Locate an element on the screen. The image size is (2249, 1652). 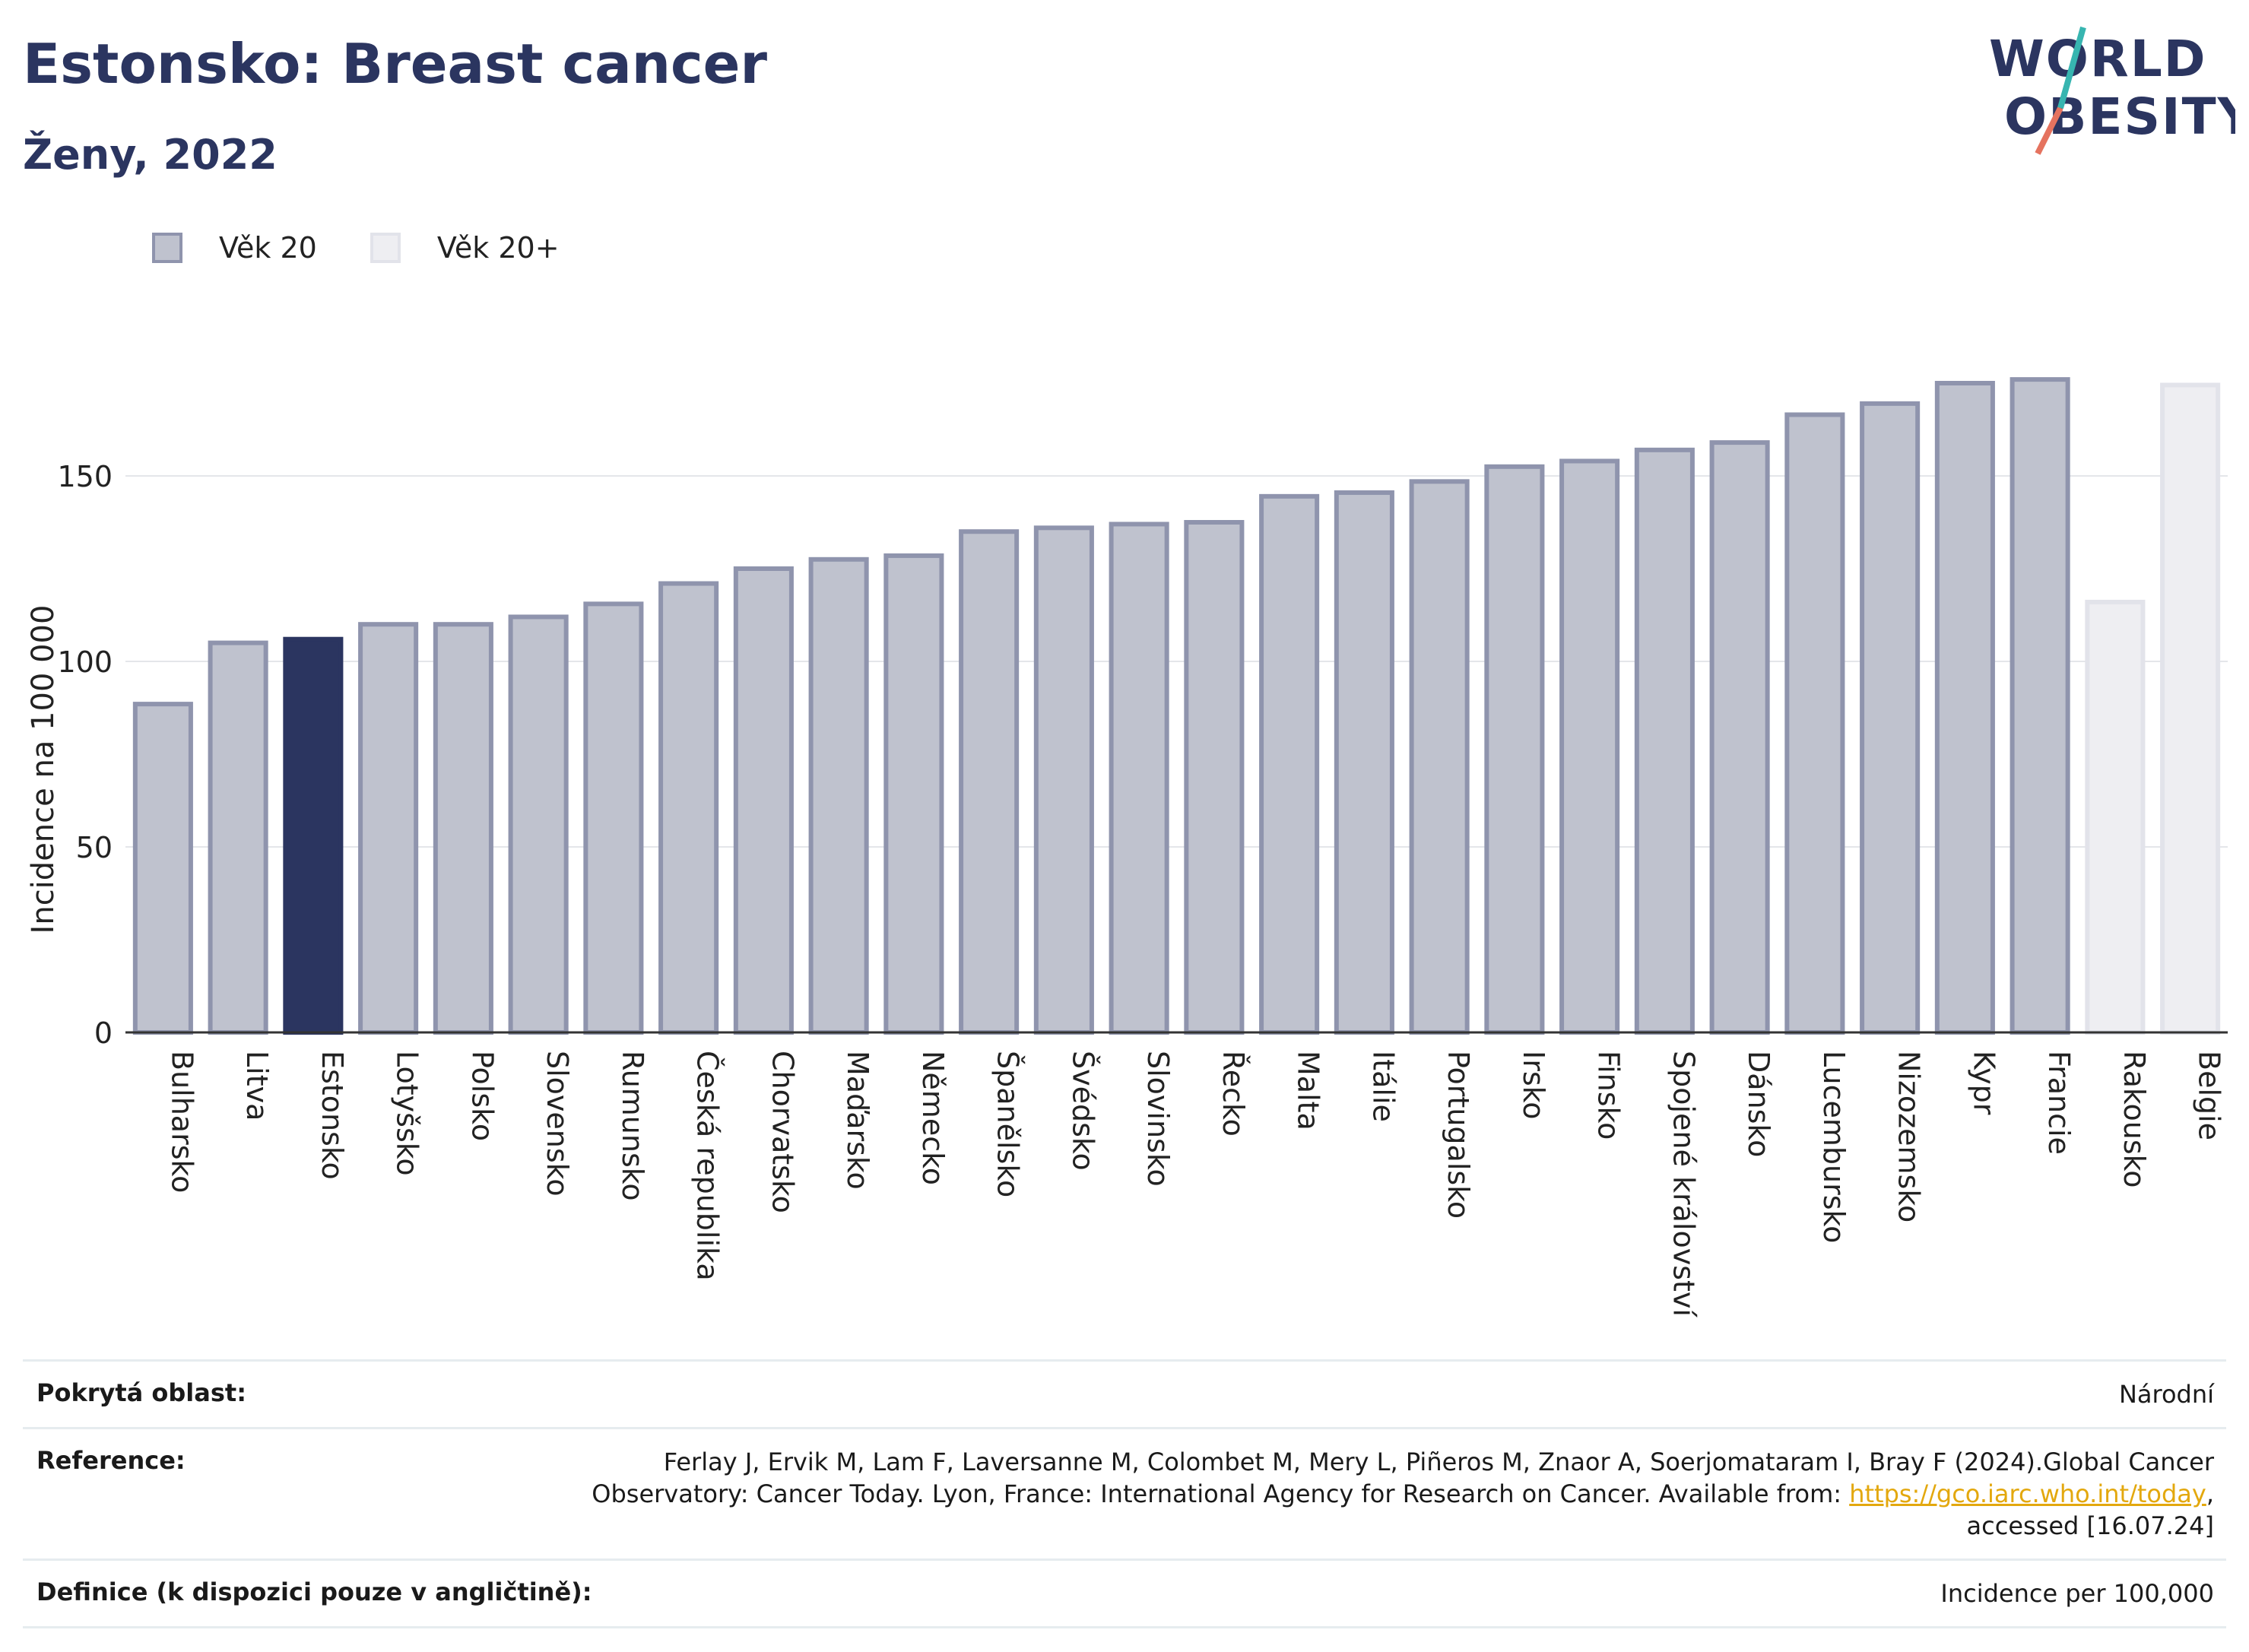
legend-label: Věk 20 is located at coordinates (268, 248).